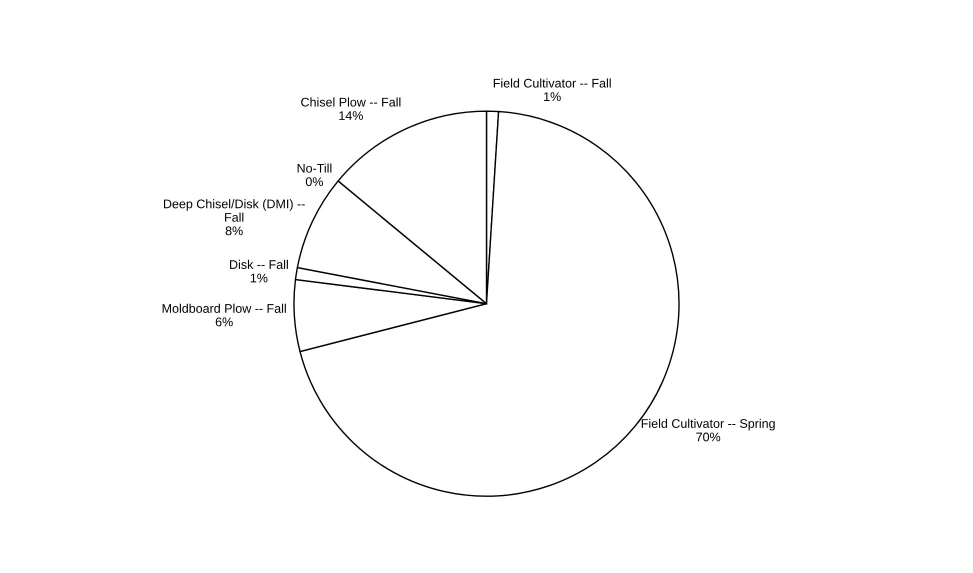  I want to click on data-label: 14%, so click(351, 115).